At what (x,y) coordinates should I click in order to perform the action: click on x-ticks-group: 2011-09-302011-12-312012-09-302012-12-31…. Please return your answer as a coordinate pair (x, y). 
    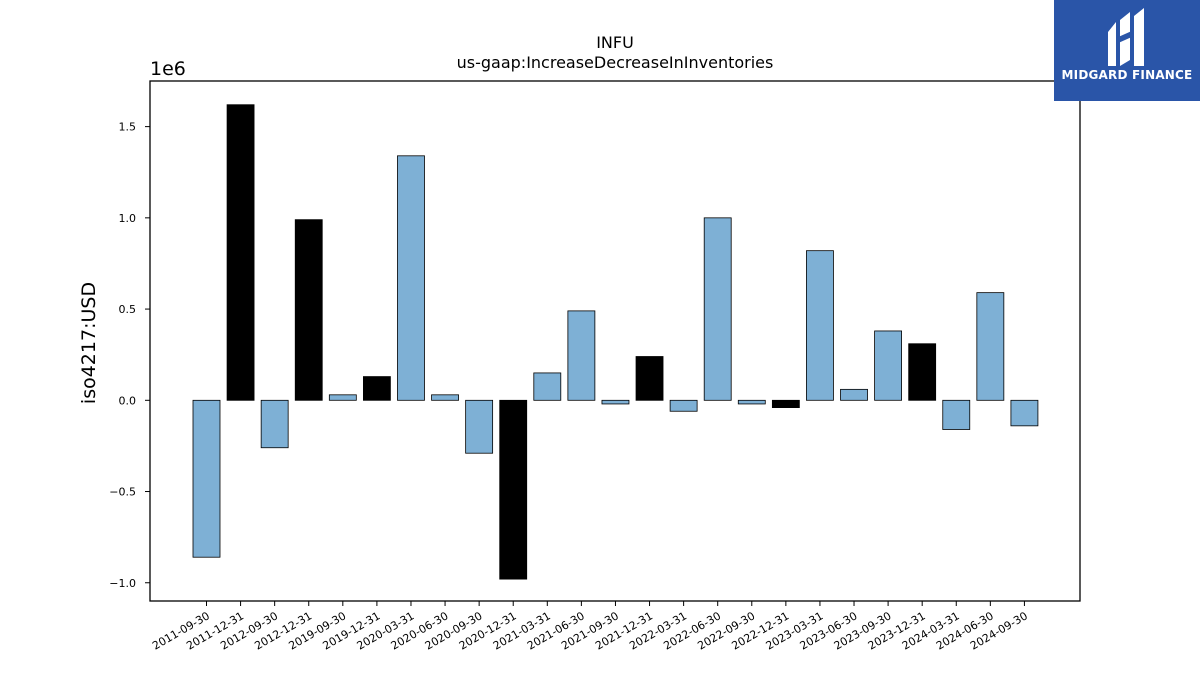
    Looking at the image, I should click on (590, 627).